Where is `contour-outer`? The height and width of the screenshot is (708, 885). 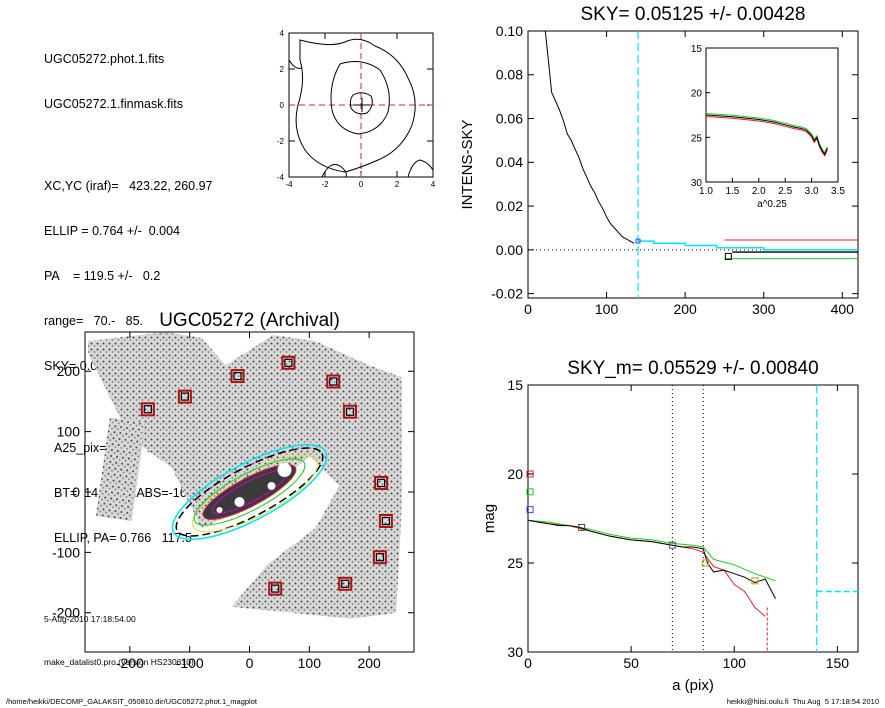
contour-outer is located at coordinates (355, 105).